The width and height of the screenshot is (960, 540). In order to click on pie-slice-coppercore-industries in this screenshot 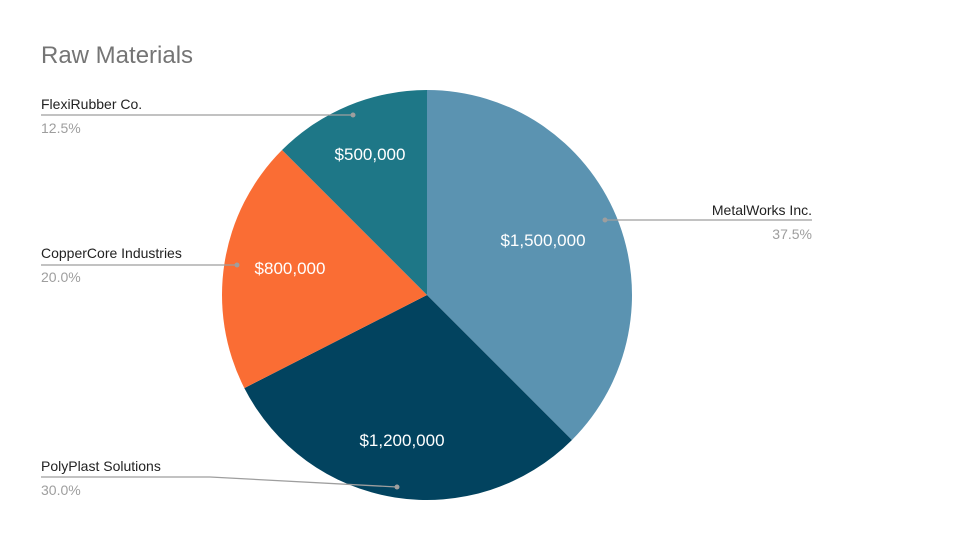, I will do `click(324, 269)`.